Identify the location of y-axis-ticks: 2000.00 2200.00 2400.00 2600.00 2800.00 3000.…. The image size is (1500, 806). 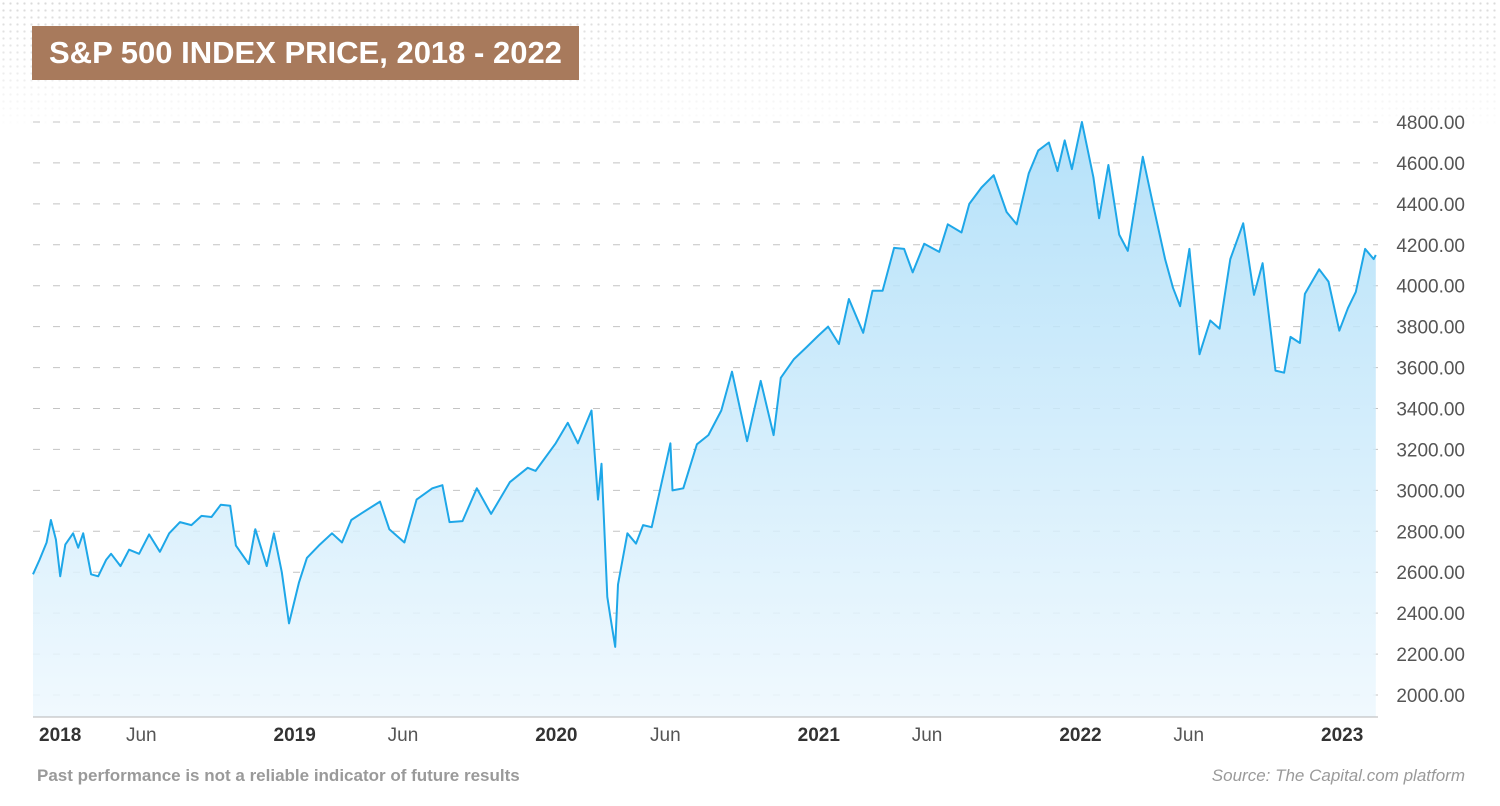
(1430, 410).